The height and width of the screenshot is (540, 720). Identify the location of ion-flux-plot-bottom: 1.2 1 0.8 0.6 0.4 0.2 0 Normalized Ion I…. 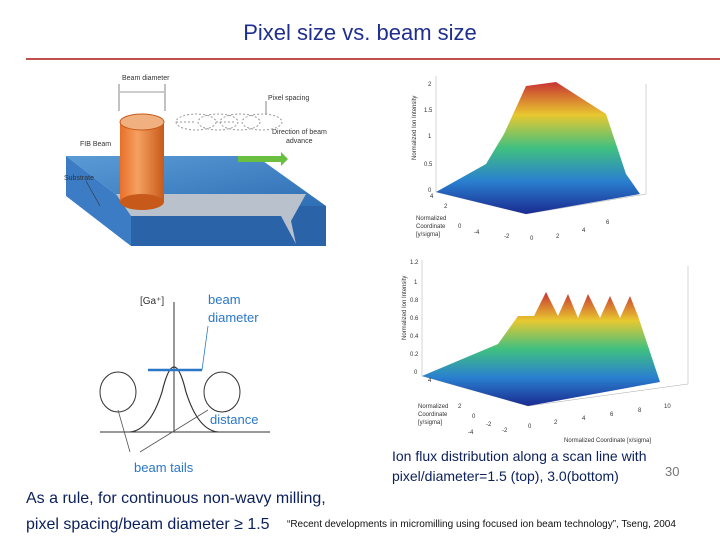
(545, 352).